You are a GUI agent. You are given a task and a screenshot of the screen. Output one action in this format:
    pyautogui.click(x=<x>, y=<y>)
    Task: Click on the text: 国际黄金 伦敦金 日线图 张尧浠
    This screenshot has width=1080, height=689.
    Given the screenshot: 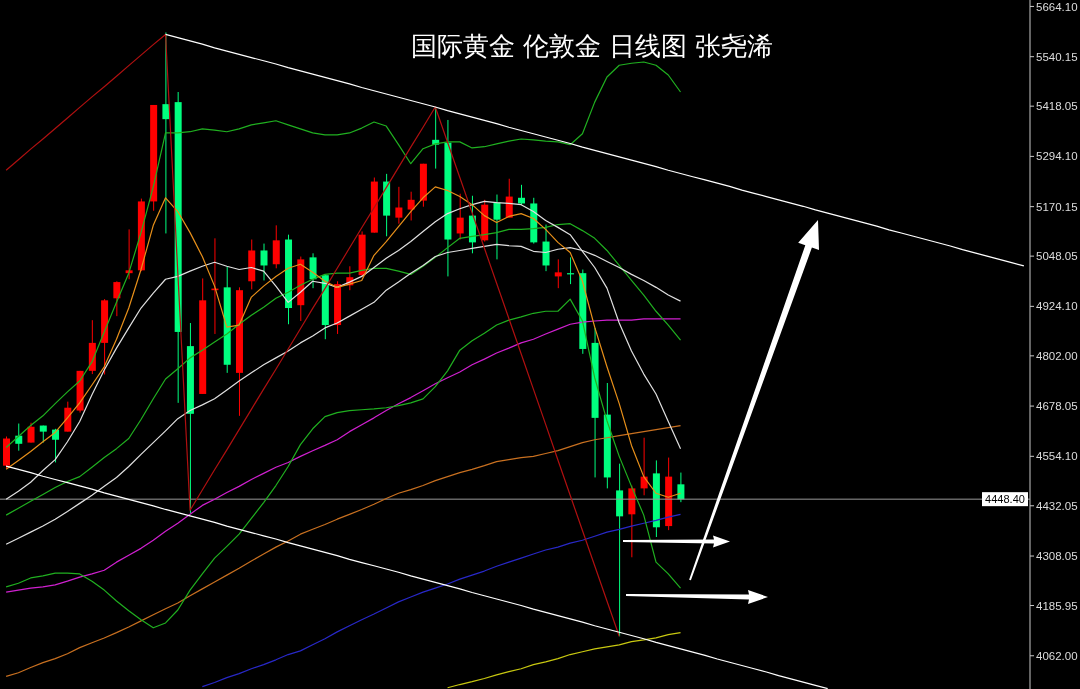 What is the action you would take?
    pyautogui.click(x=592, y=46)
    